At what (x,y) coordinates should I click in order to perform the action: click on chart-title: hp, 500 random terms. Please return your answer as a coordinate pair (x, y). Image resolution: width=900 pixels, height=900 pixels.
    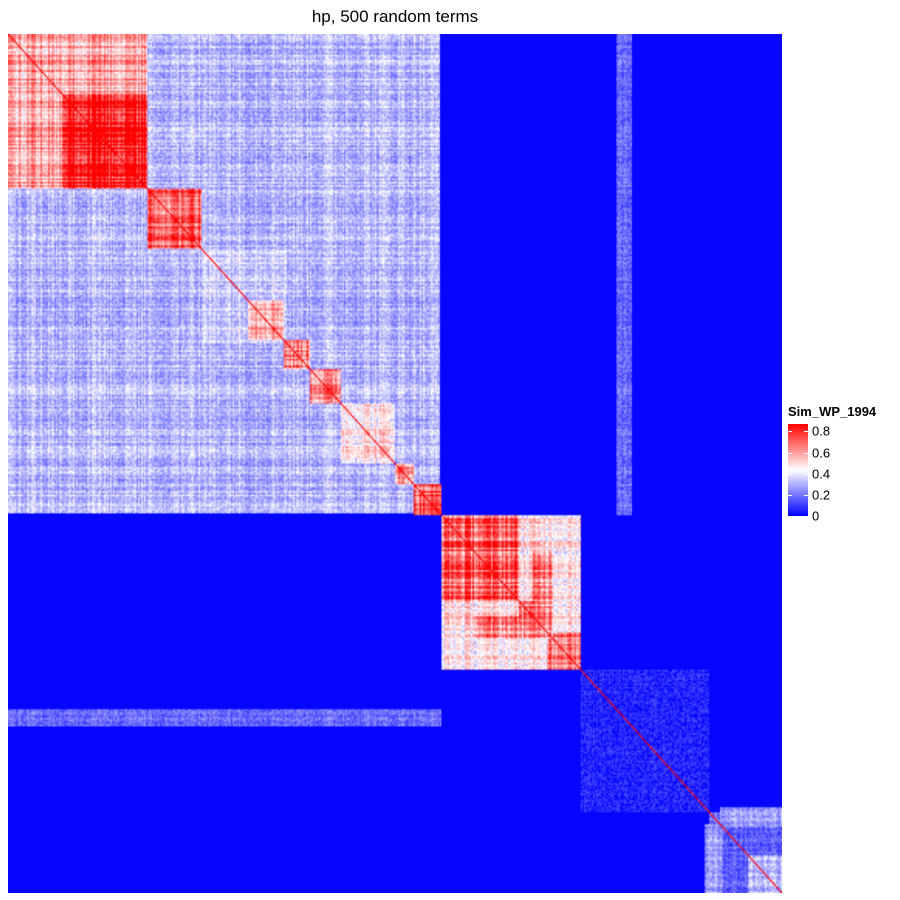
    Looking at the image, I should click on (395, 16).